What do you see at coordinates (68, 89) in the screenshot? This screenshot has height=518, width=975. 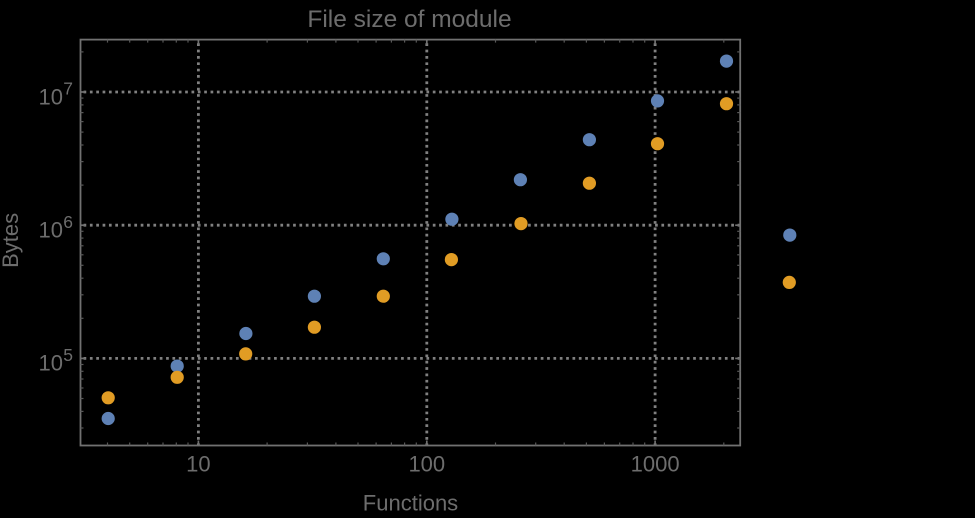 I see `svg-text: 7` at bounding box center [68, 89].